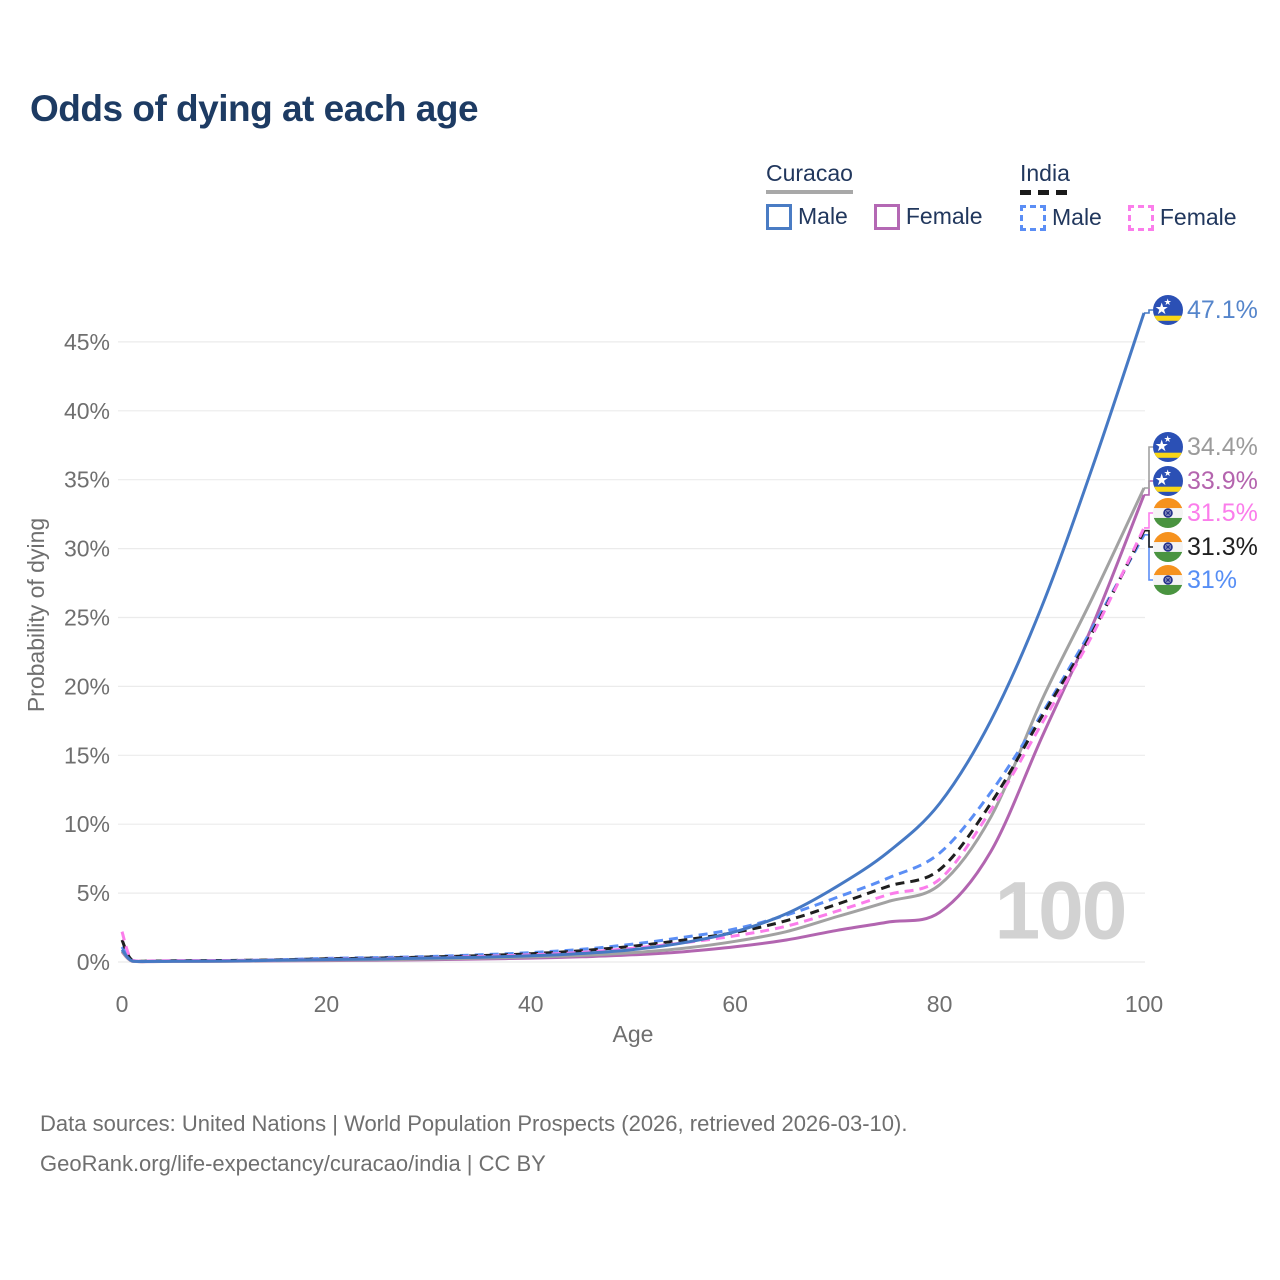 This screenshot has height=1280, width=1280. What do you see at coordinates (1148, 467) in the screenshot?
I see `label-connector-curacao-all` at bounding box center [1148, 467].